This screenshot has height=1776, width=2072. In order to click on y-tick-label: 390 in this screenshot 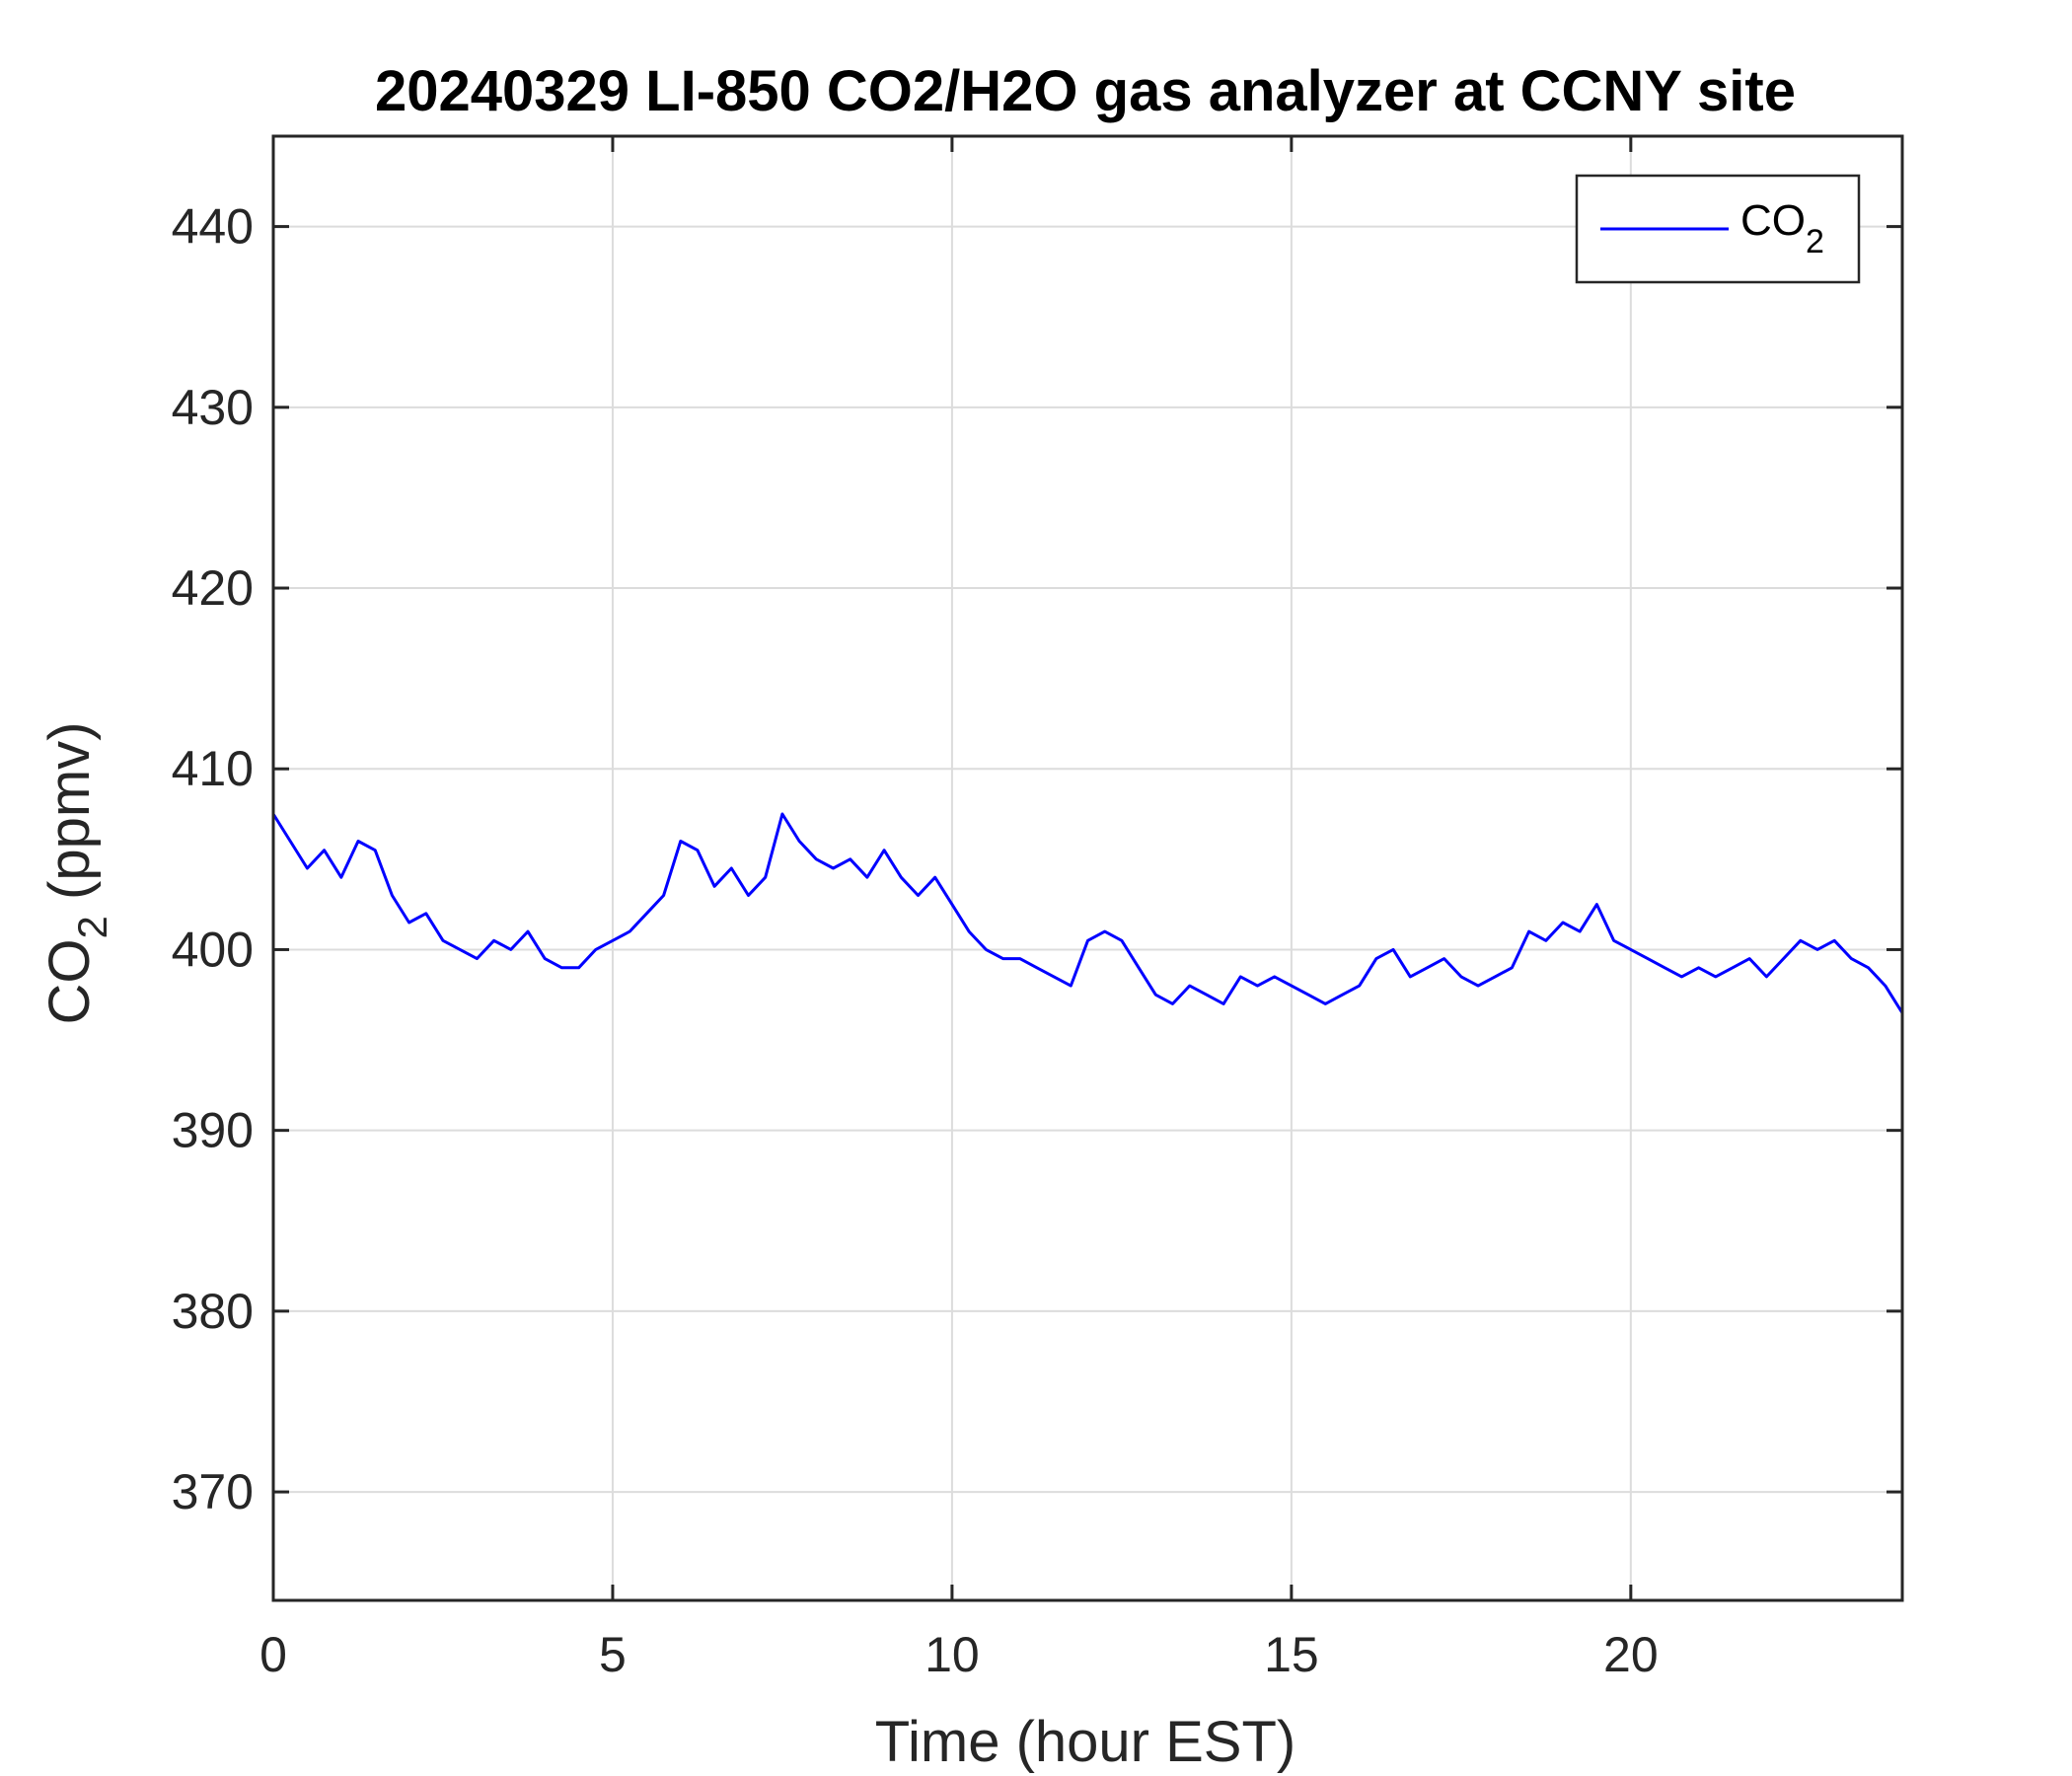, I will do `click(213, 1130)`.